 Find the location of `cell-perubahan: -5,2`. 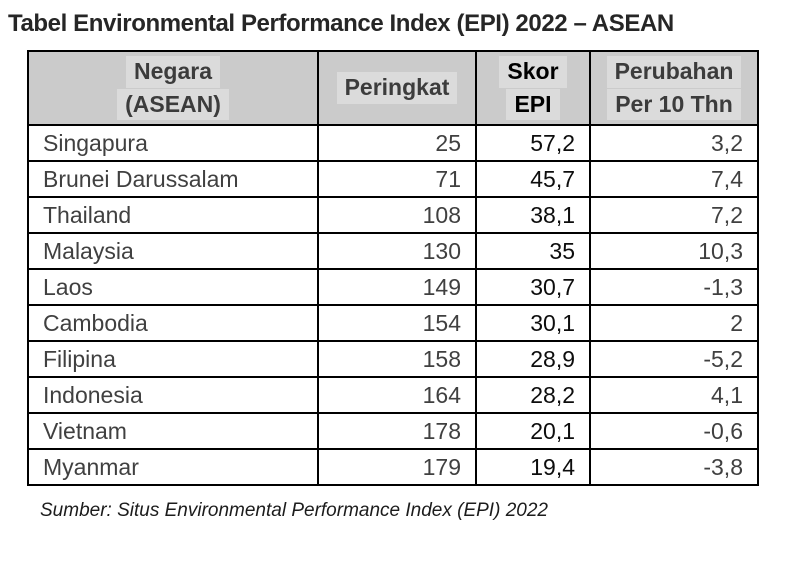

cell-perubahan: -5,2 is located at coordinates (674, 359).